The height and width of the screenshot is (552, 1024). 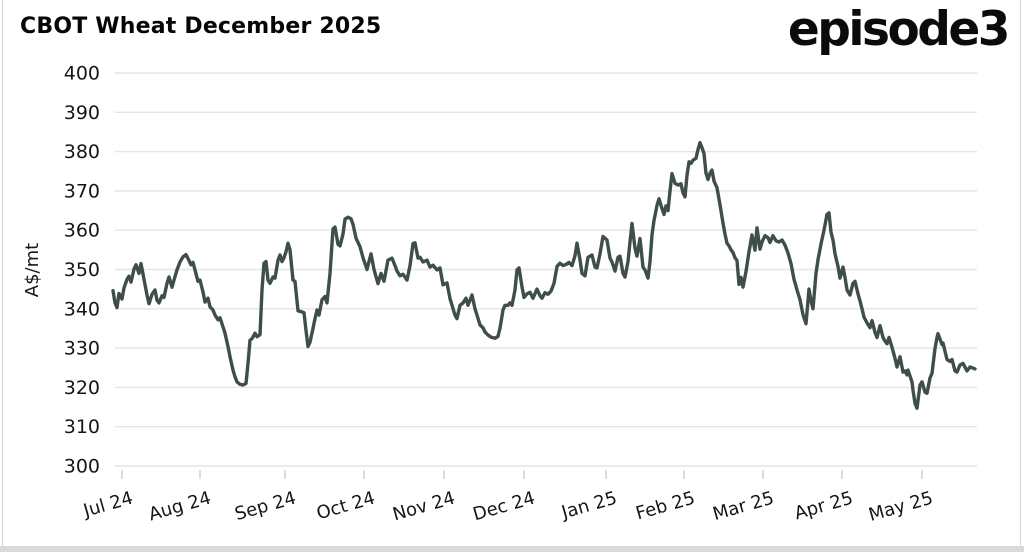 I want to click on y-tick-label: 370, so click(x=82, y=191).